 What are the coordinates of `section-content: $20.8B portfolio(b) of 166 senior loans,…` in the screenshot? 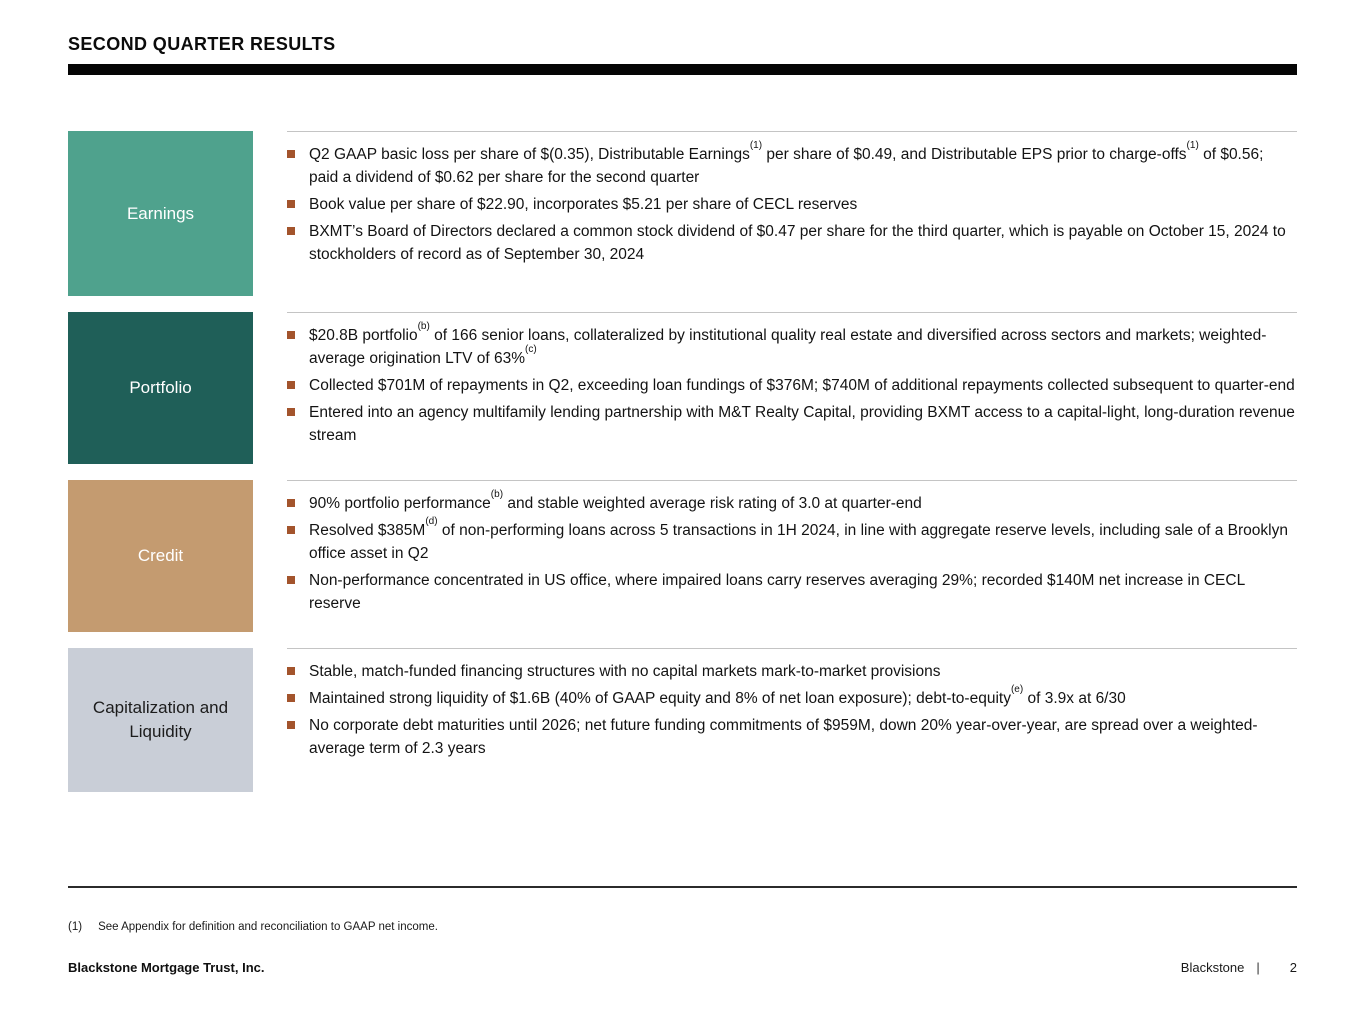 It's located at (792, 388).